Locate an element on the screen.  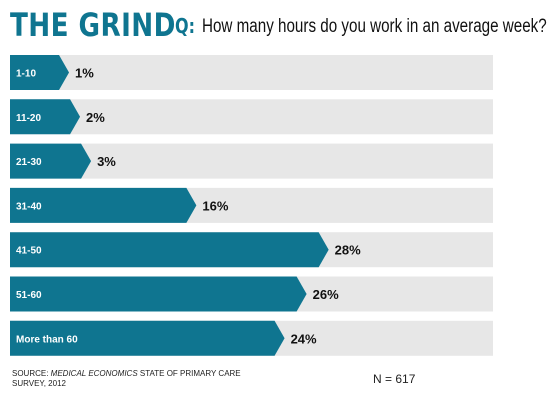
sample-size: N = 617 is located at coordinates (394, 379).